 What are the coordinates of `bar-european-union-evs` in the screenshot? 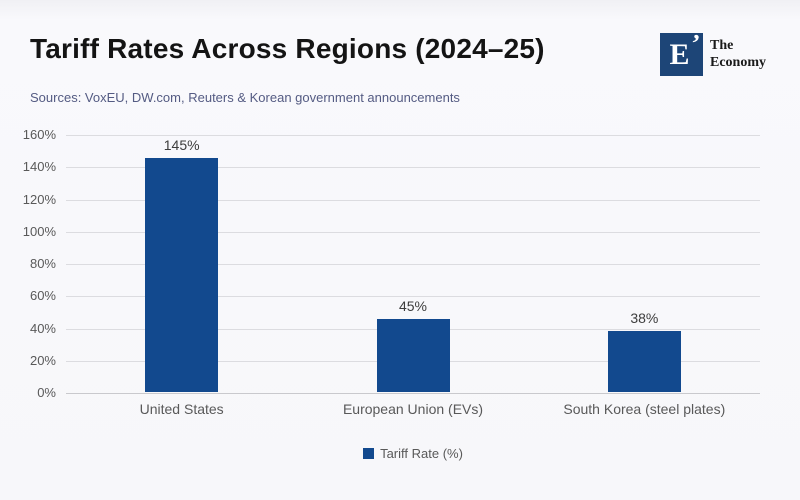 It's located at (413, 355).